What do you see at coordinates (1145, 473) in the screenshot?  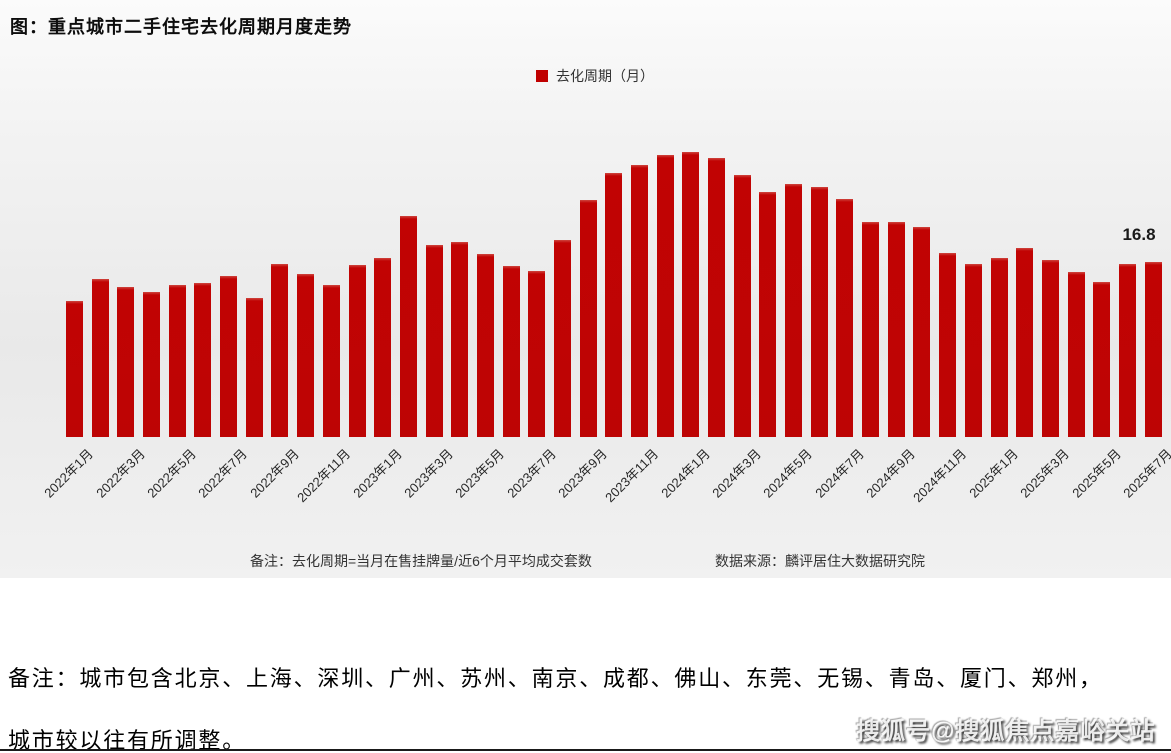 I see `x-axis-label: 2025年7月` at bounding box center [1145, 473].